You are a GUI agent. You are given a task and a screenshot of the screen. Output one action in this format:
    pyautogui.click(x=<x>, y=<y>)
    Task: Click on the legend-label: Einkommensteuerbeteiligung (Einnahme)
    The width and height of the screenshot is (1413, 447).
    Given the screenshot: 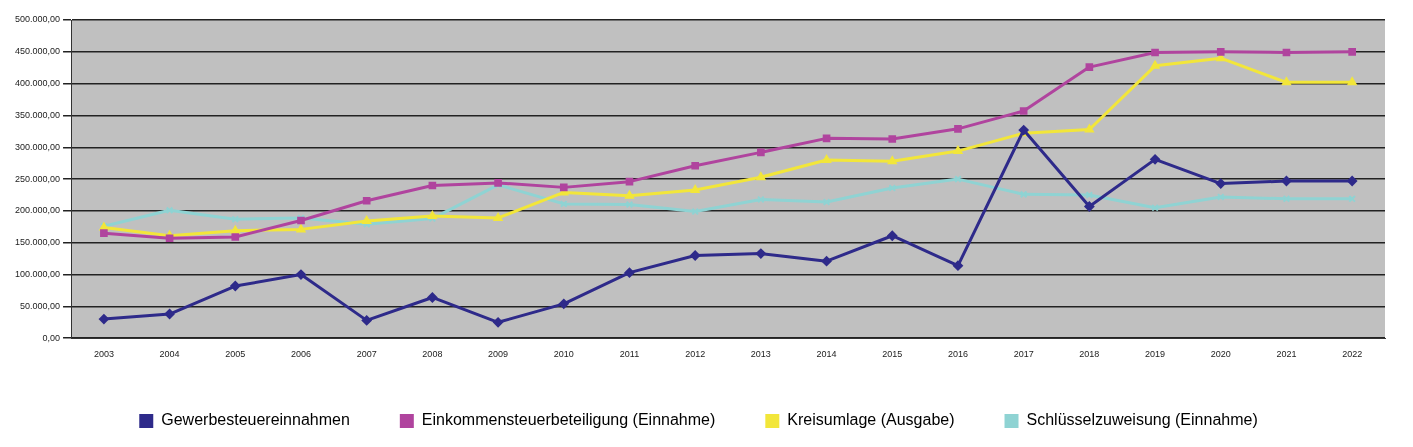 What is the action you would take?
    pyautogui.click(x=568, y=420)
    